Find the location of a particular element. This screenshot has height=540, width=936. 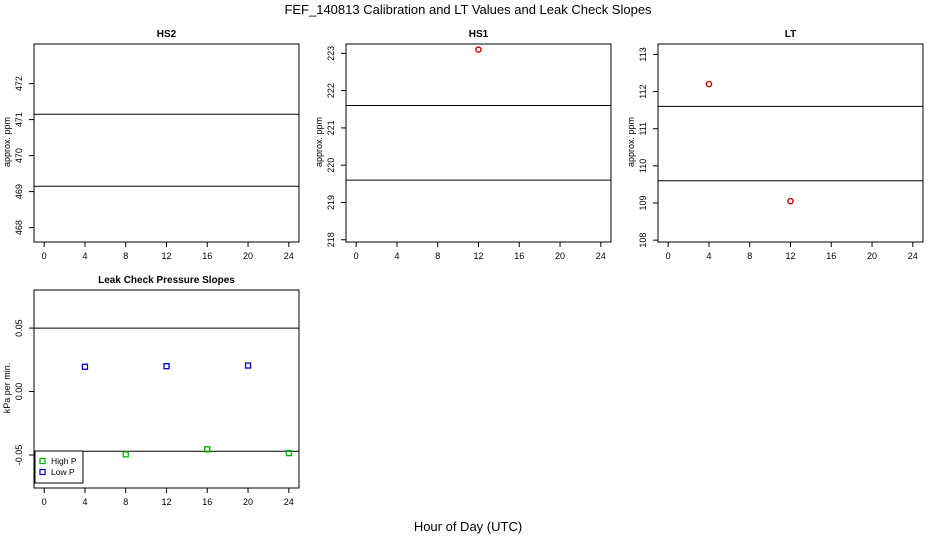

panel-title: LT is located at coordinates (790, 34).